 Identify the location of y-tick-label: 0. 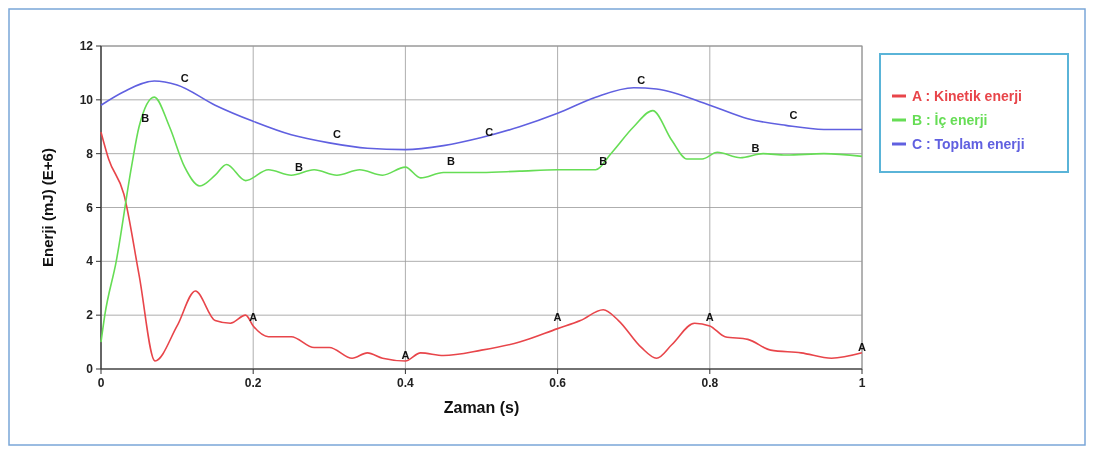
(90, 369).